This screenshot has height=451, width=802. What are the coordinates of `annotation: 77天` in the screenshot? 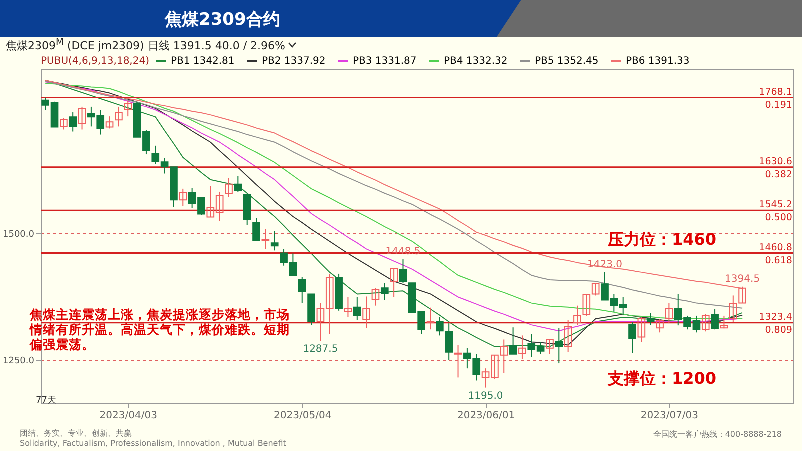 It's located at (46, 401).